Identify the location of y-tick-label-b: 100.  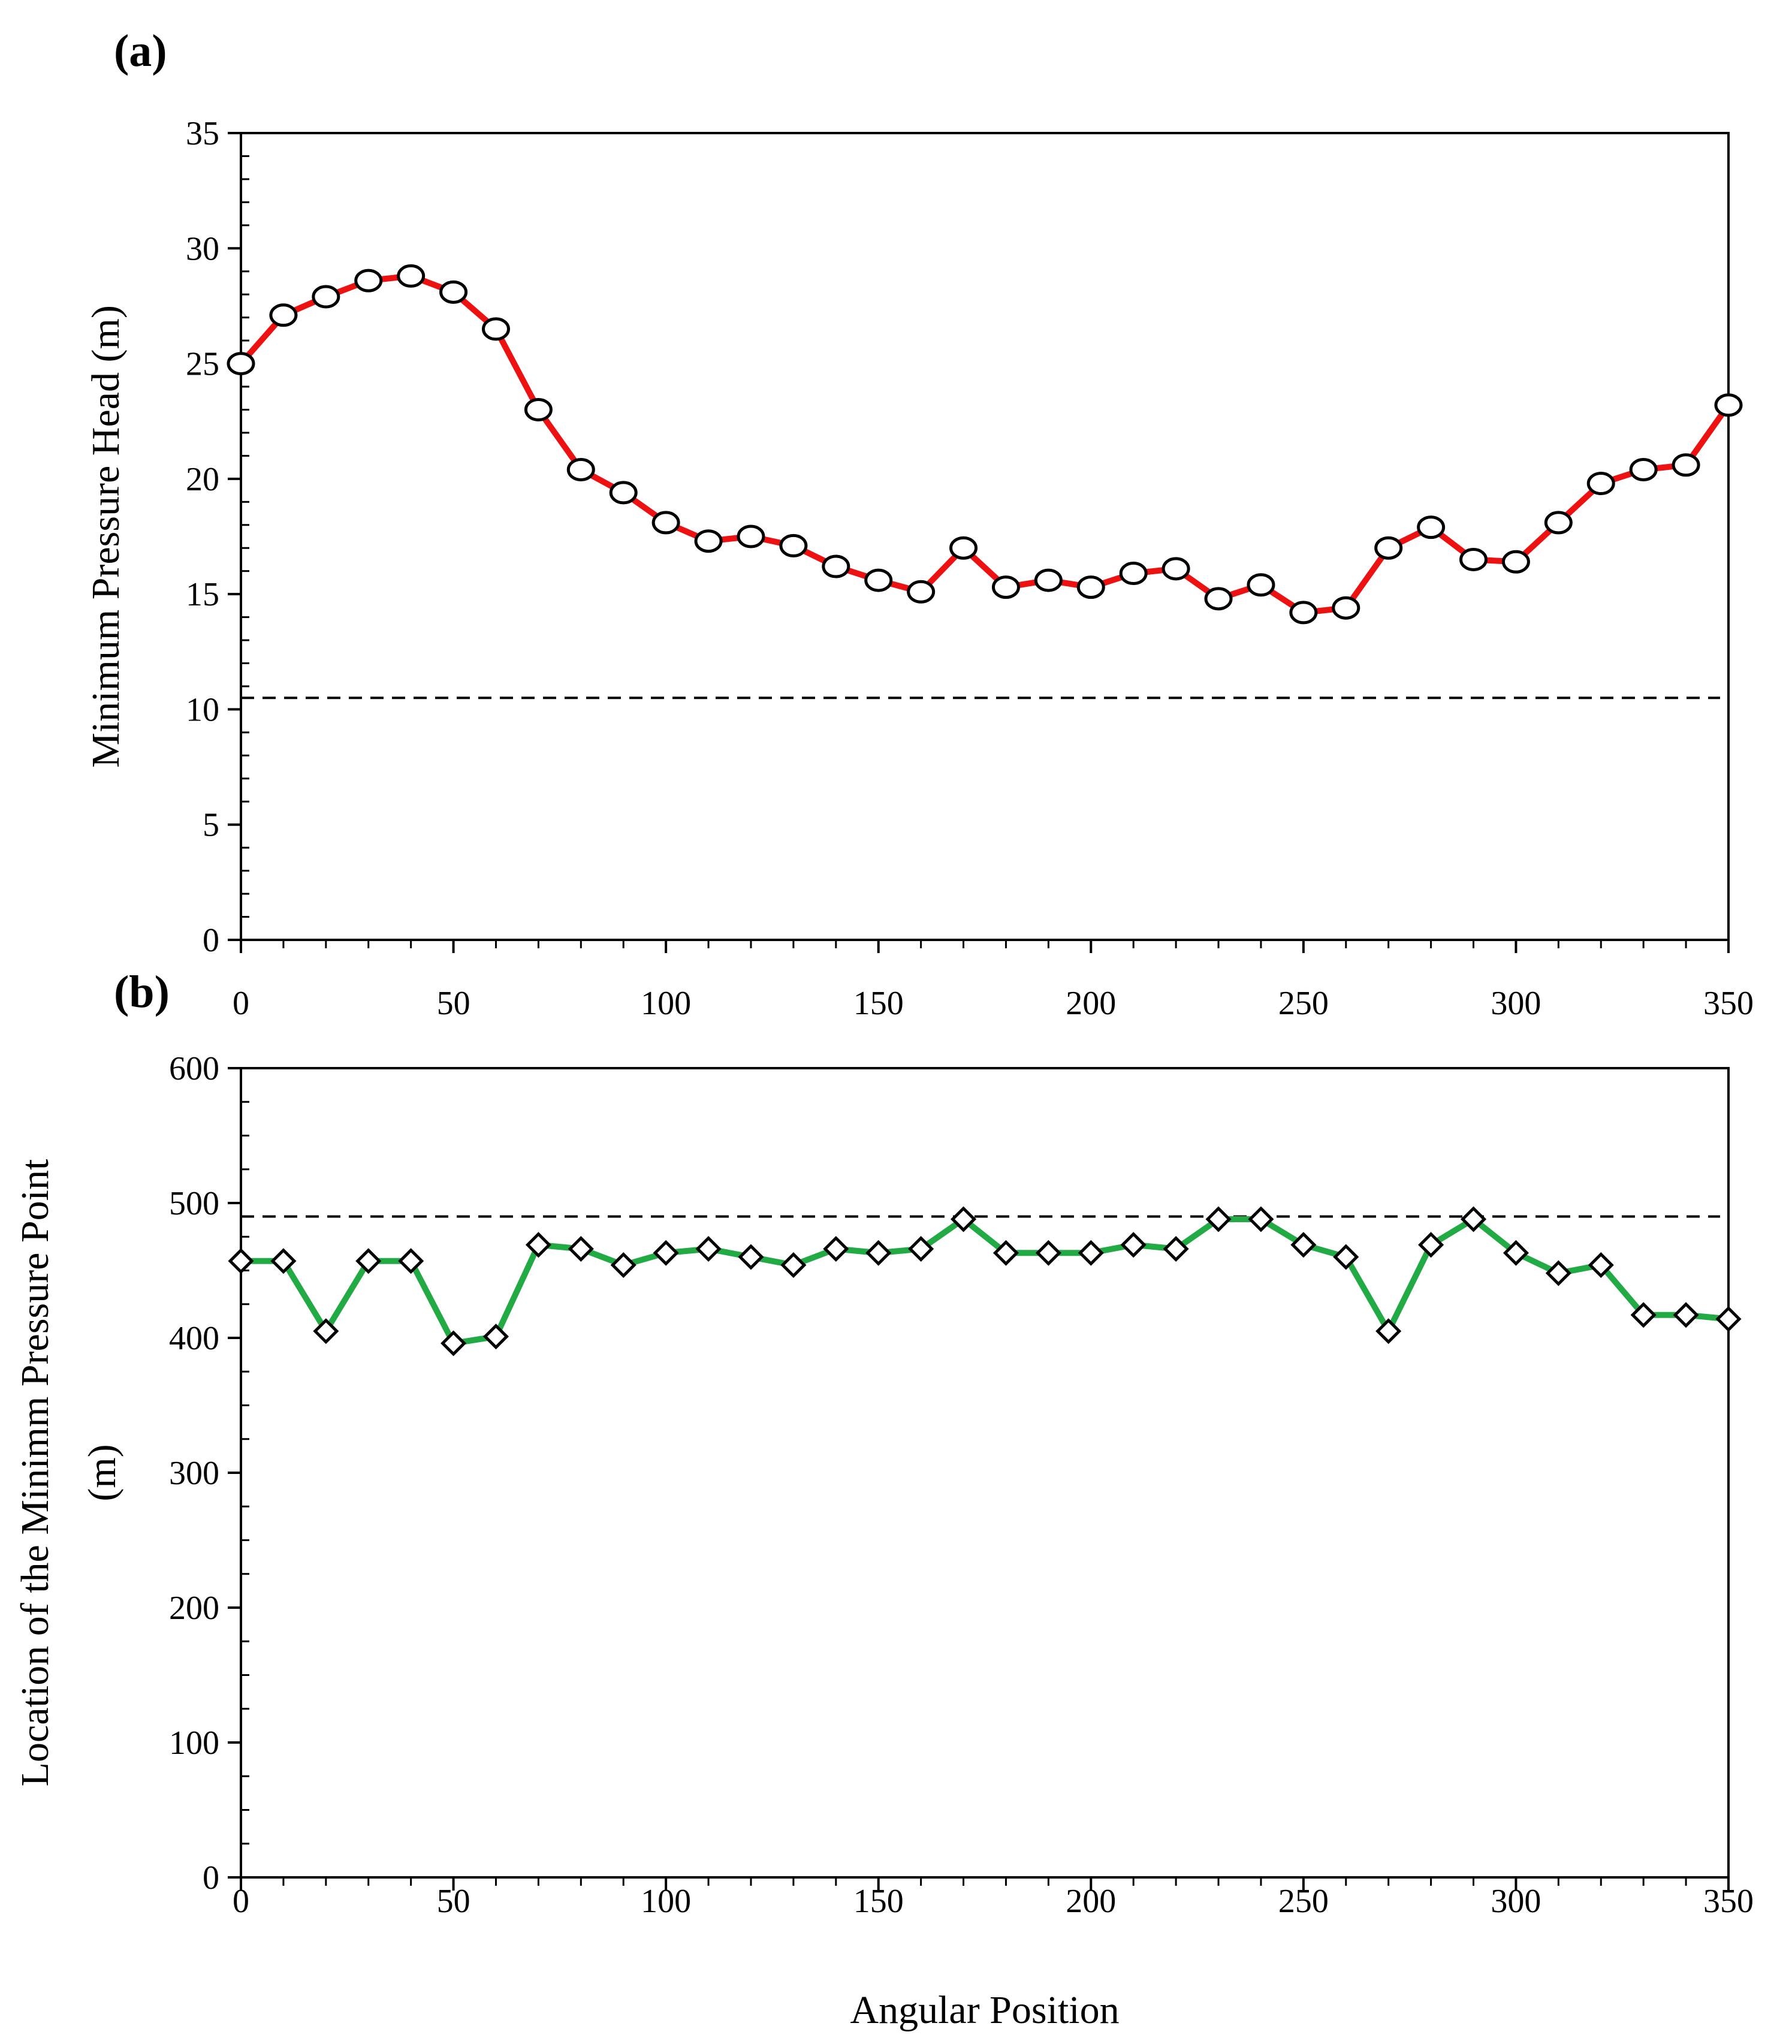
(194, 1743).